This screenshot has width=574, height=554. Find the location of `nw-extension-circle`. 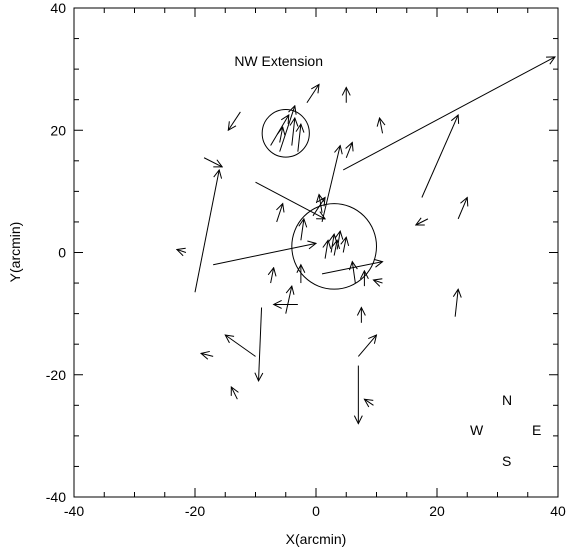

nw-extension-circle is located at coordinates (285, 133).